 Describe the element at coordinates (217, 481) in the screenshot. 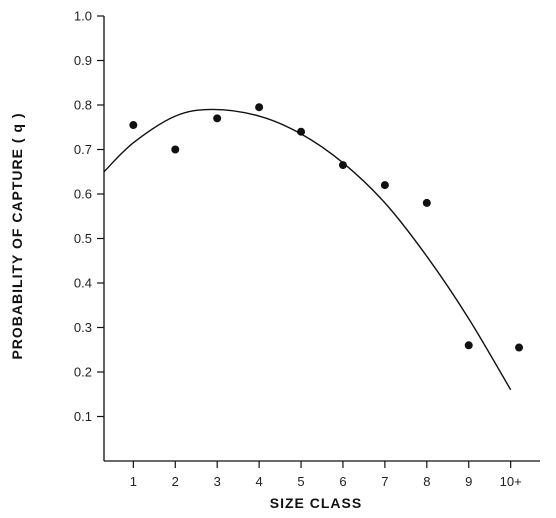

I see `x-tick-label: 3` at that location.